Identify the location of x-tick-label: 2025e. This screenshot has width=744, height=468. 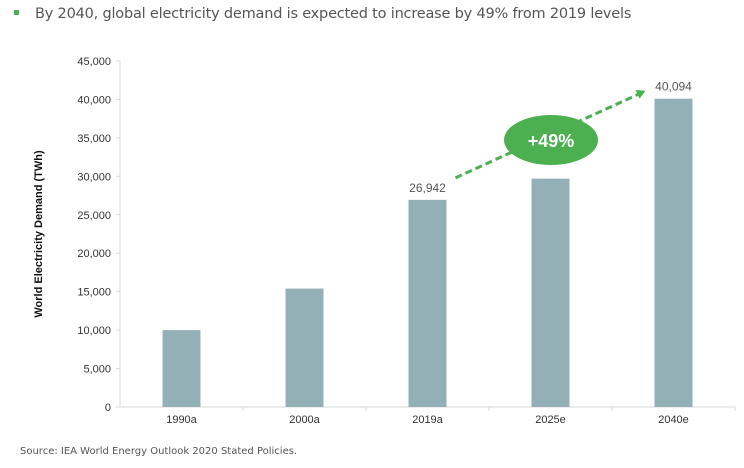
(550, 420).